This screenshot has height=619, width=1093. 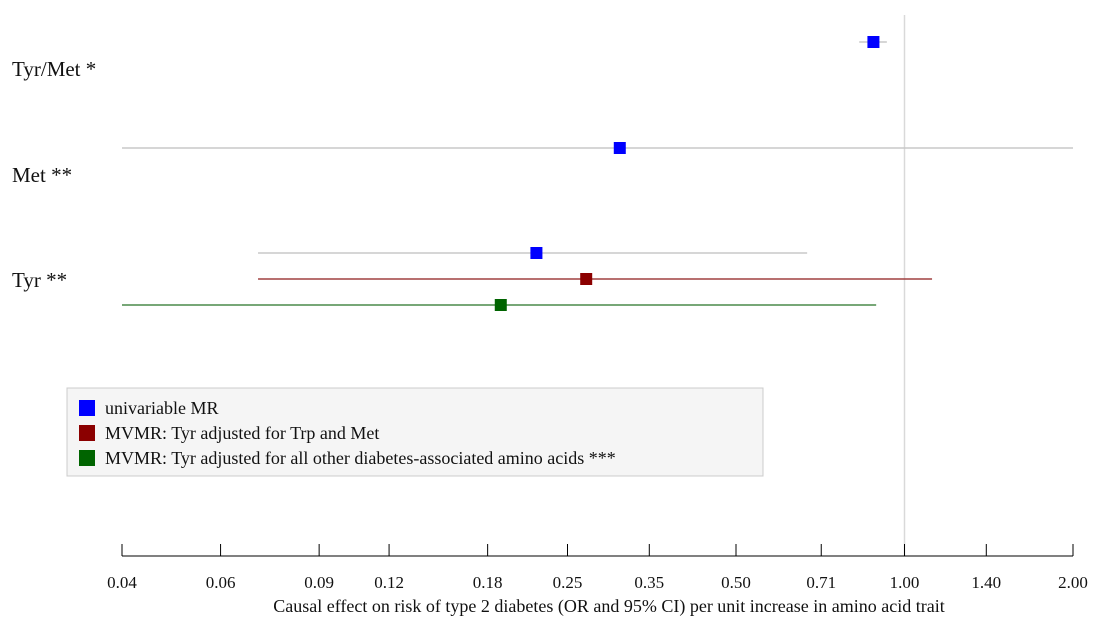 I want to click on row-label: Tyr/Met *, so click(x=54, y=69).